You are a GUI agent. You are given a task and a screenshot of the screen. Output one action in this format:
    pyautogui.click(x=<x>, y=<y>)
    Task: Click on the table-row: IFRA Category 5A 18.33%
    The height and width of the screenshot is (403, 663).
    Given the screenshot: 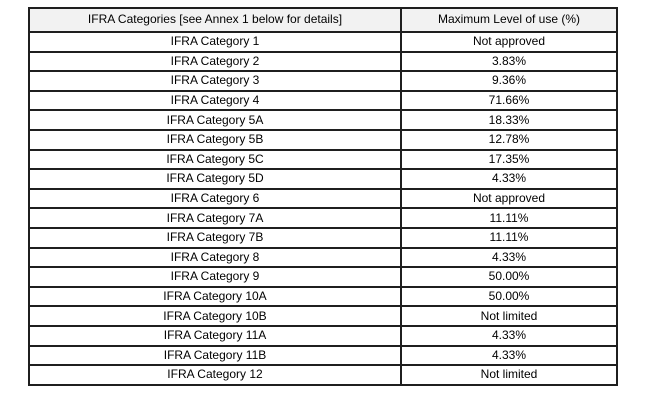 What is the action you would take?
    pyautogui.click(x=323, y=120)
    